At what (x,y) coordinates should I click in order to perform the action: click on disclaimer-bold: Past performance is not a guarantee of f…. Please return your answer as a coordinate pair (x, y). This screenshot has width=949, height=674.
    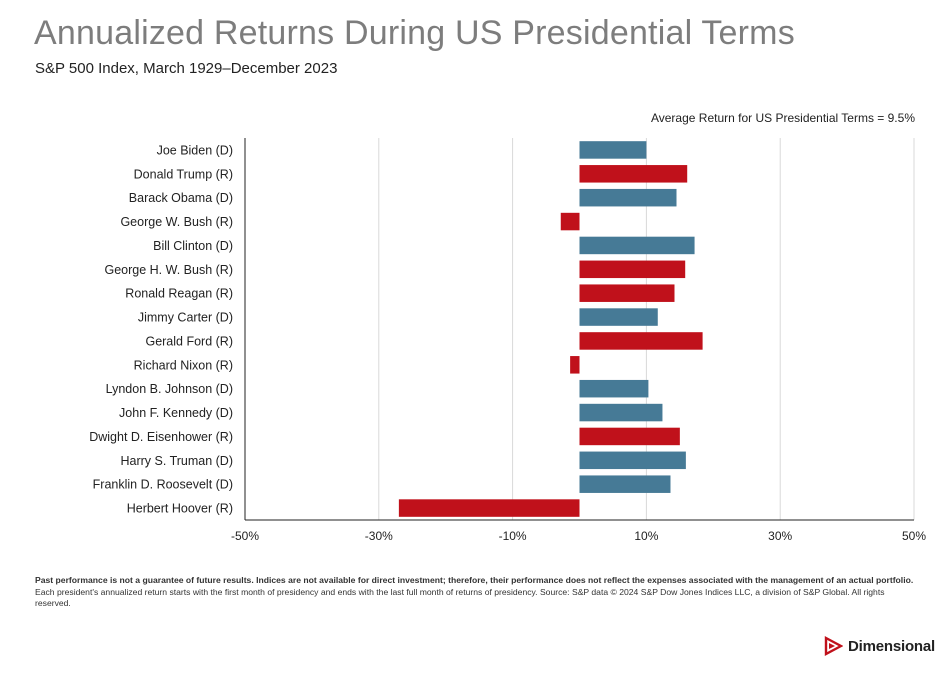
    Looking at the image, I should click on (474, 580).